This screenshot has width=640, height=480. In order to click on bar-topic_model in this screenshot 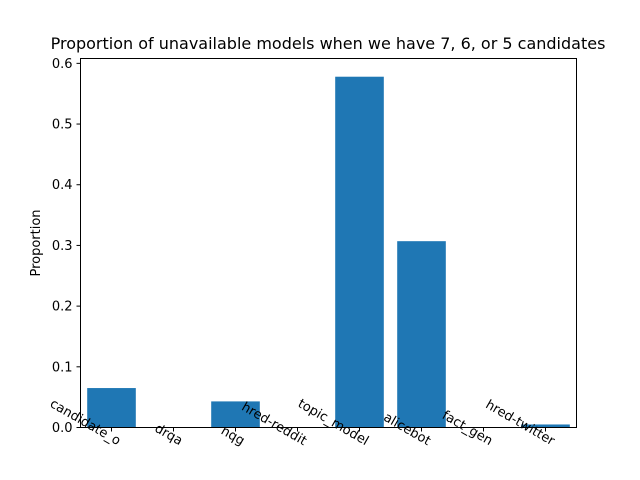, I will do `click(359, 252)`.